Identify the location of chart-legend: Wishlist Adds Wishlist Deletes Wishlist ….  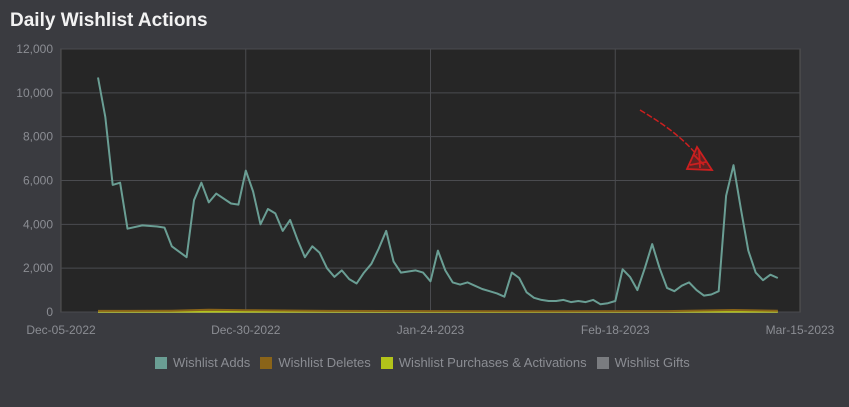
(422, 362).